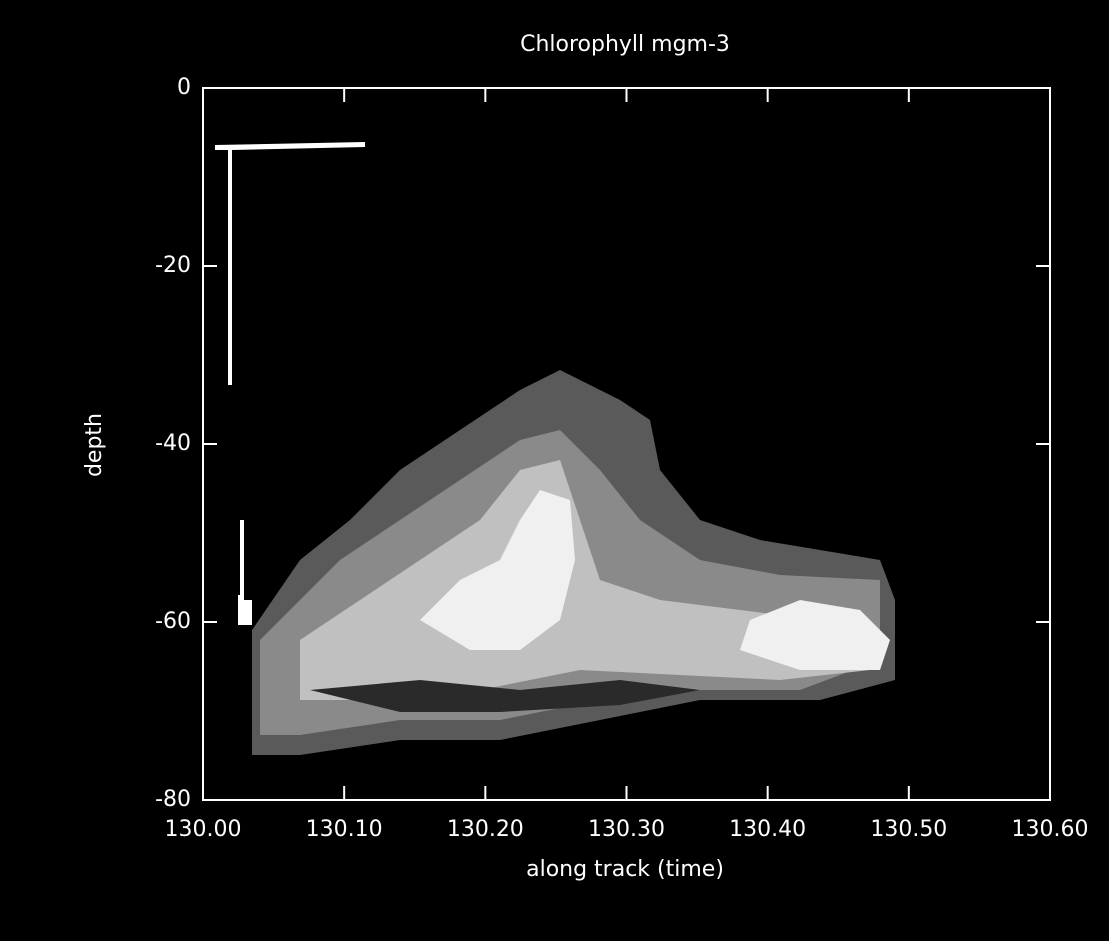 The height and width of the screenshot is (941, 1109). I want to click on y-tick-label: -80, so click(173, 799).